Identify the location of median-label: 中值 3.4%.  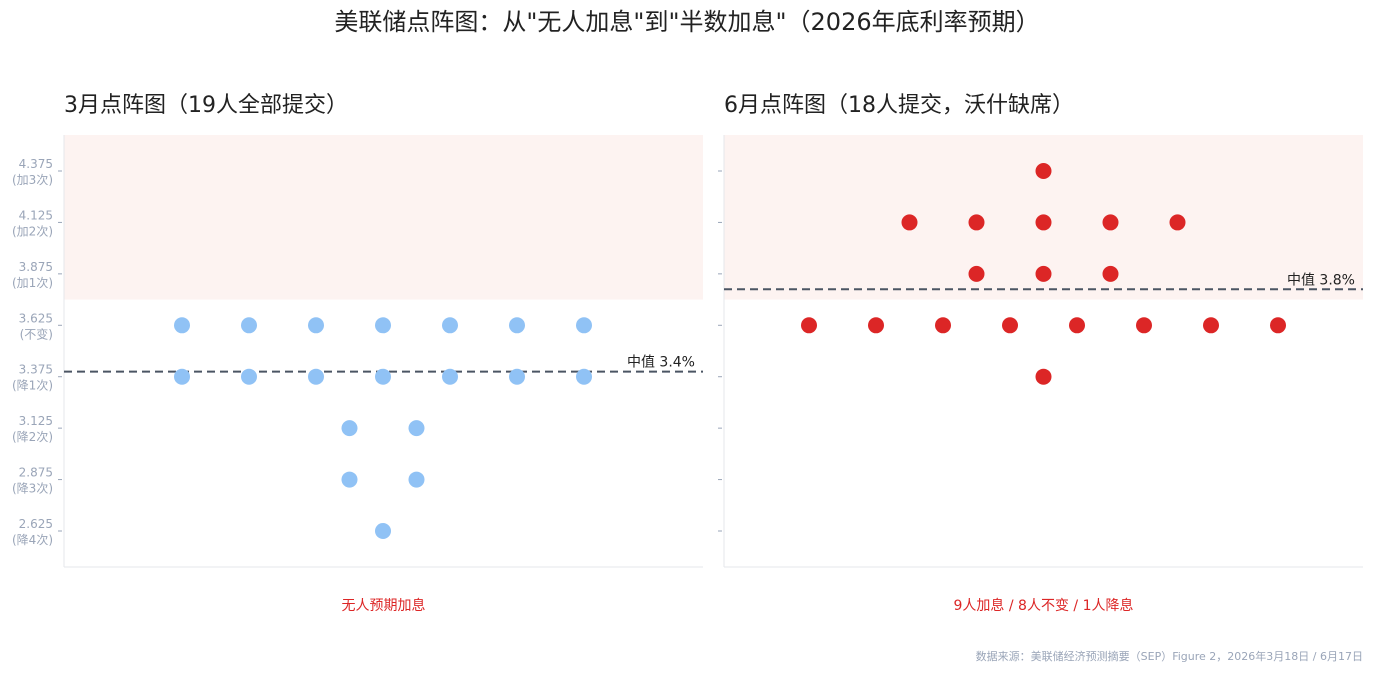
(661, 363).